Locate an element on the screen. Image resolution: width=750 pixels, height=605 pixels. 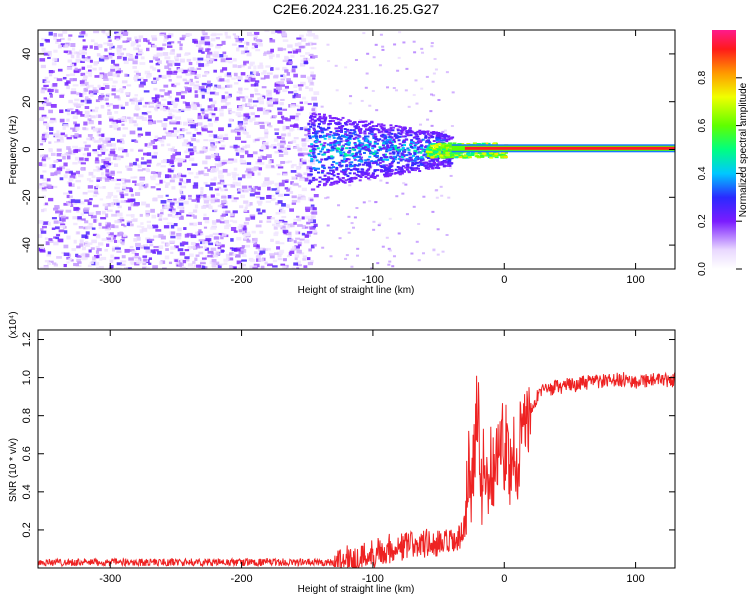
colorbar-gradient is located at coordinates (724, 149).